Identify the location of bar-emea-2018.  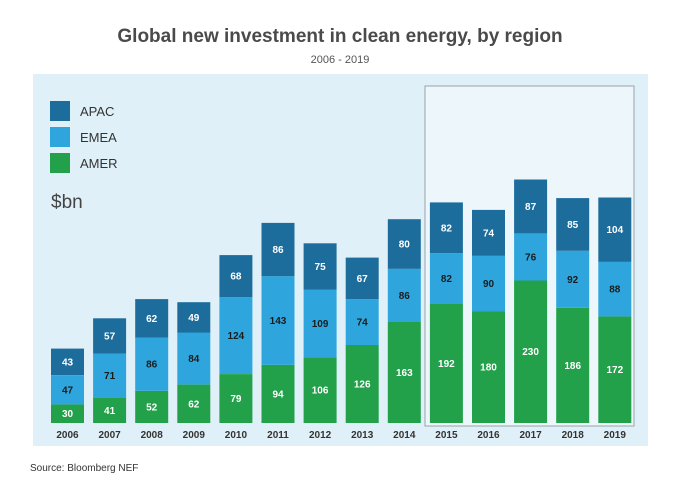
(573, 279).